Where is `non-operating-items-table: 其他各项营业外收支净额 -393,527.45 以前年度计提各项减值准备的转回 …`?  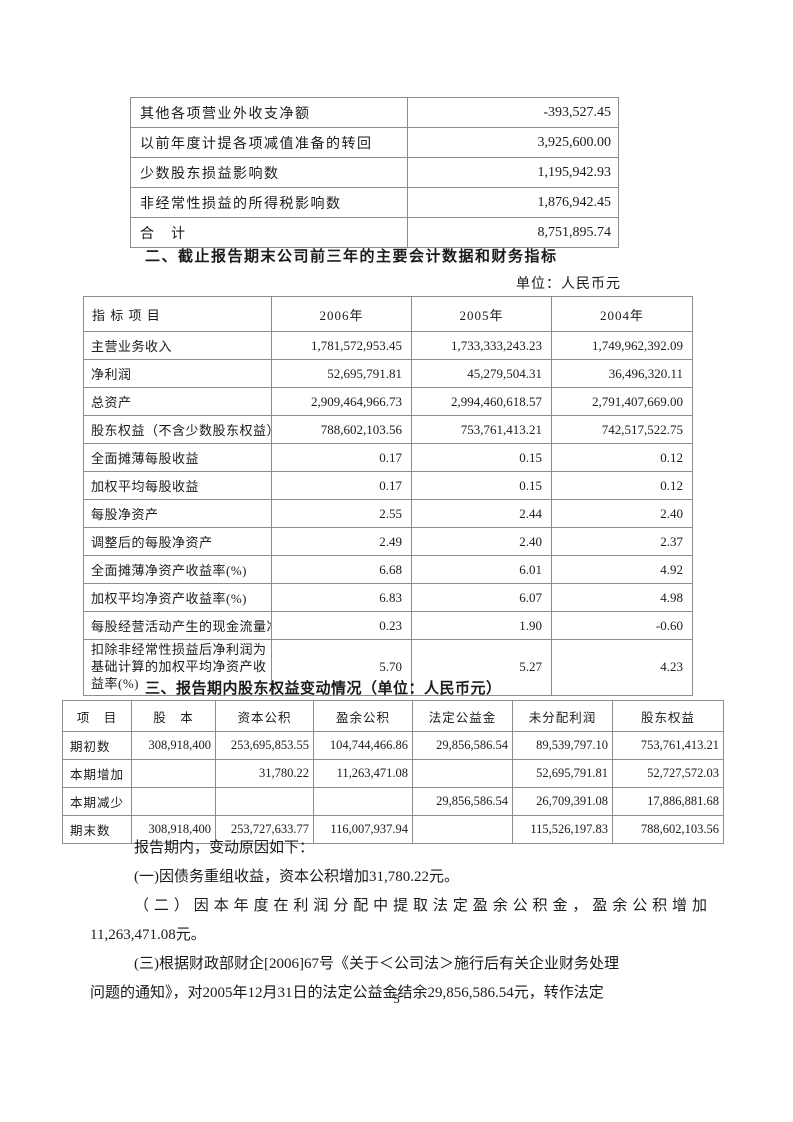
non-operating-items-table: 其他各项营业外收支净额 -393,527.45 以前年度计提各项减值准备的转回 … is located at coordinates (374, 172).